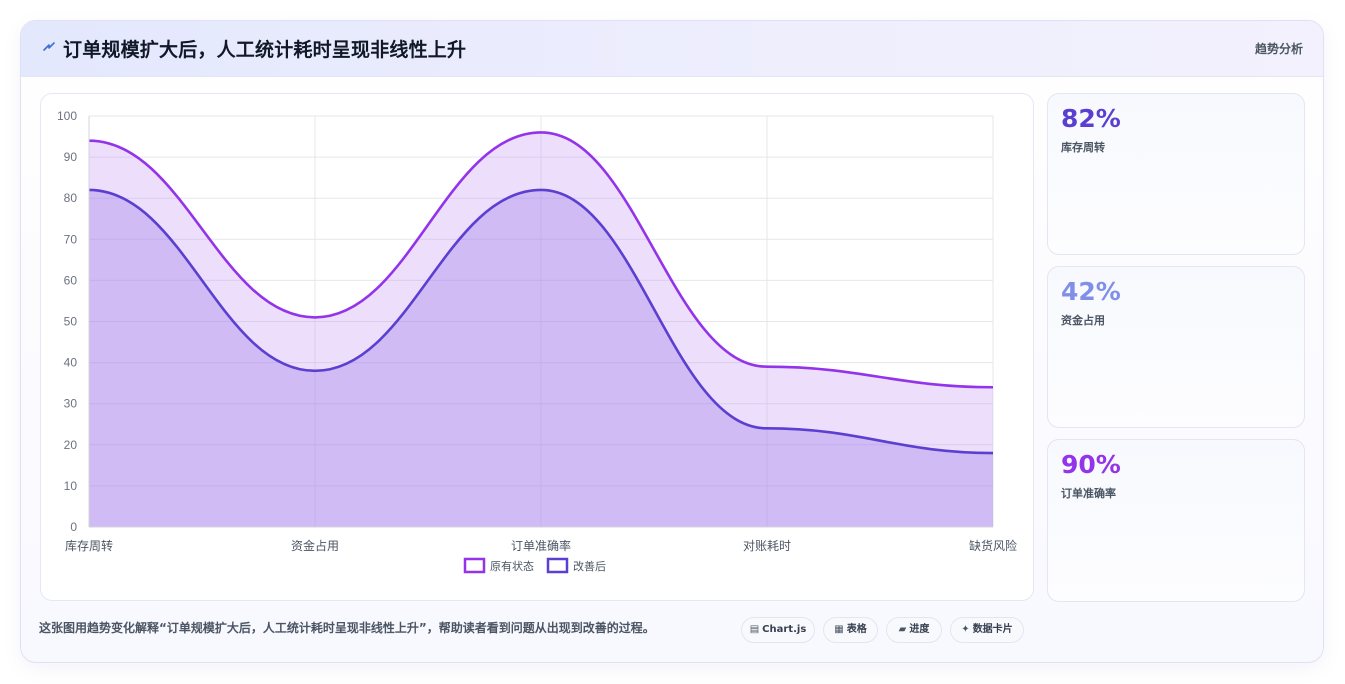 This screenshot has width=1345, height=684. Describe the element at coordinates (541, 545) in the screenshot. I see `x-tick-label: 订单准确率` at that location.